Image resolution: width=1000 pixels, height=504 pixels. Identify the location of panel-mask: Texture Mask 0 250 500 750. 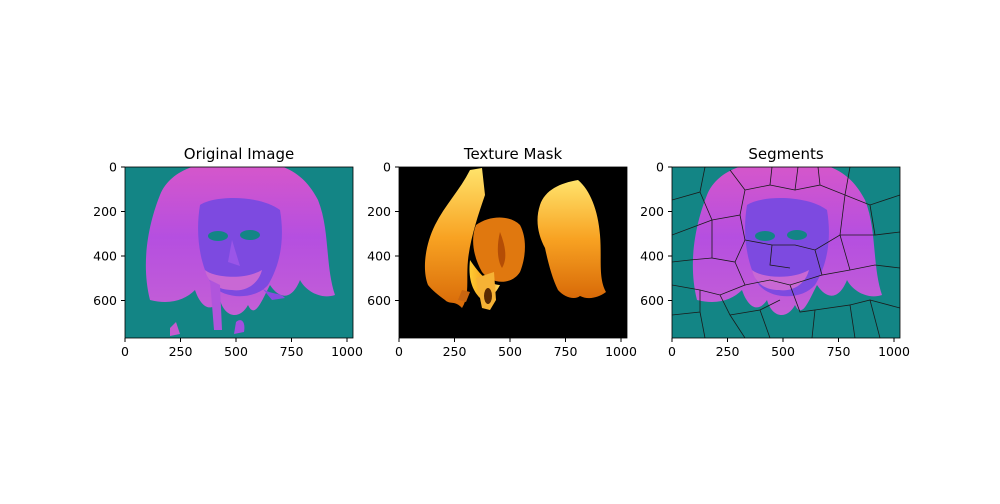
(502, 252).